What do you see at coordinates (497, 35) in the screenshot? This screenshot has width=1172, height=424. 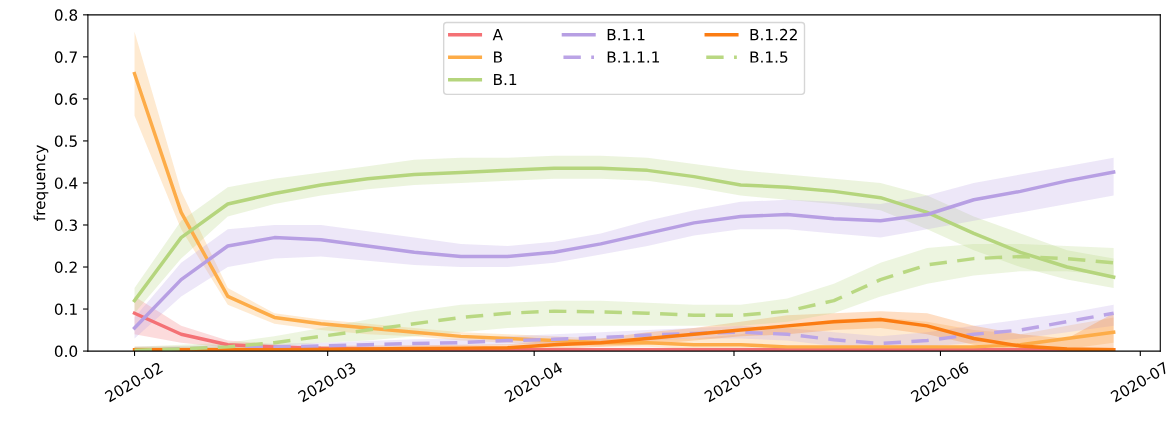 I see `legend-label: A` at bounding box center [497, 35].